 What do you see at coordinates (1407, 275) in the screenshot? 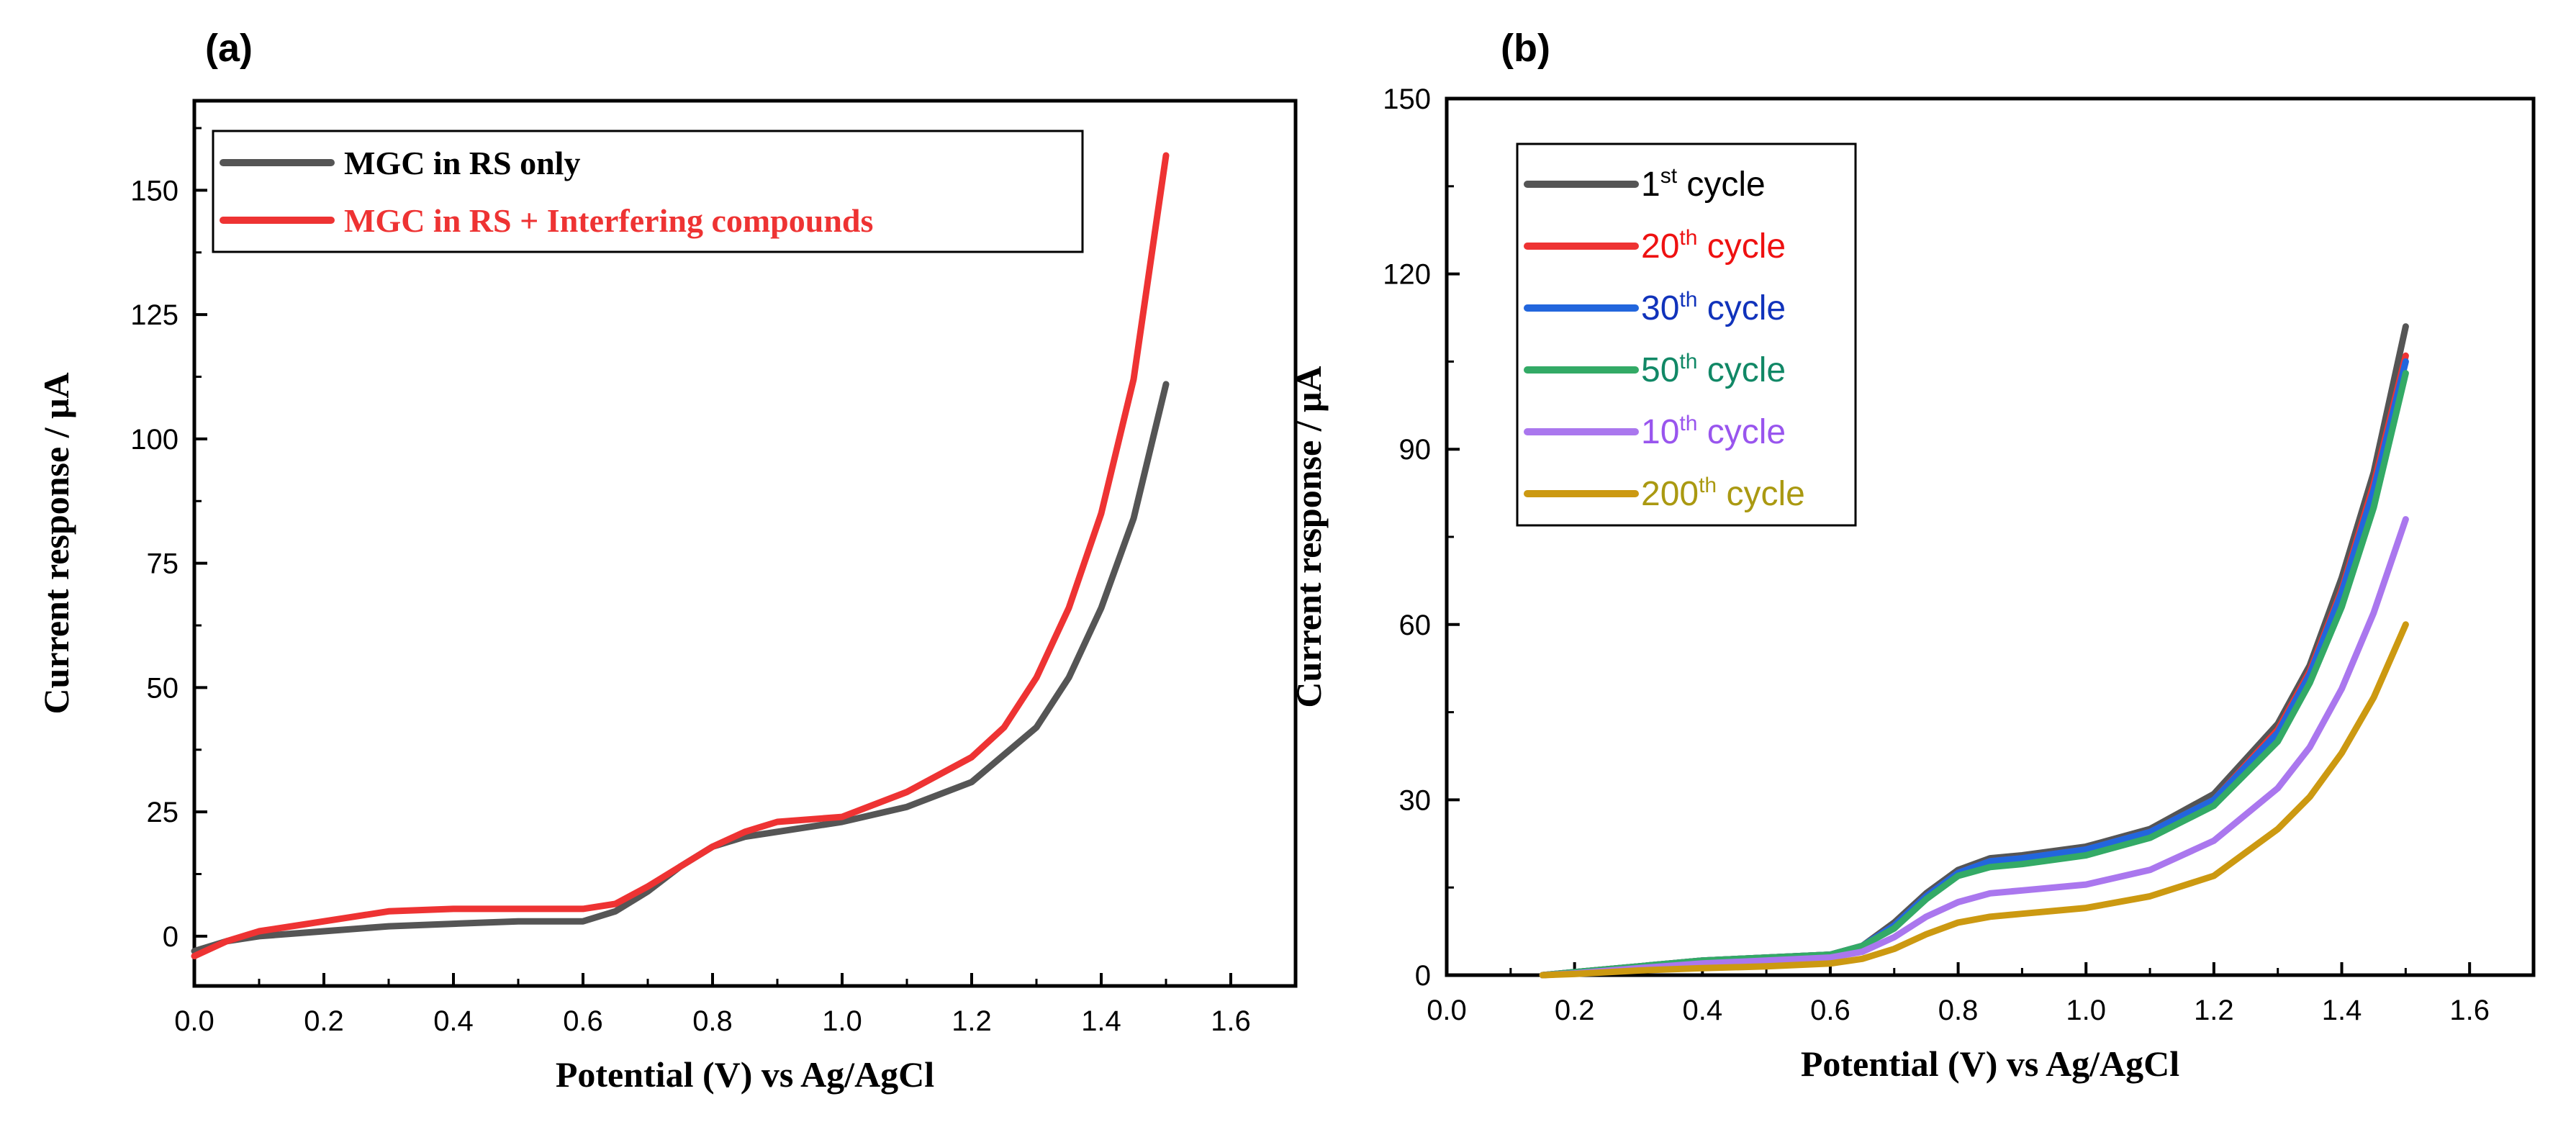
I see `y-tick-label: 120` at bounding box center [1407, 275].